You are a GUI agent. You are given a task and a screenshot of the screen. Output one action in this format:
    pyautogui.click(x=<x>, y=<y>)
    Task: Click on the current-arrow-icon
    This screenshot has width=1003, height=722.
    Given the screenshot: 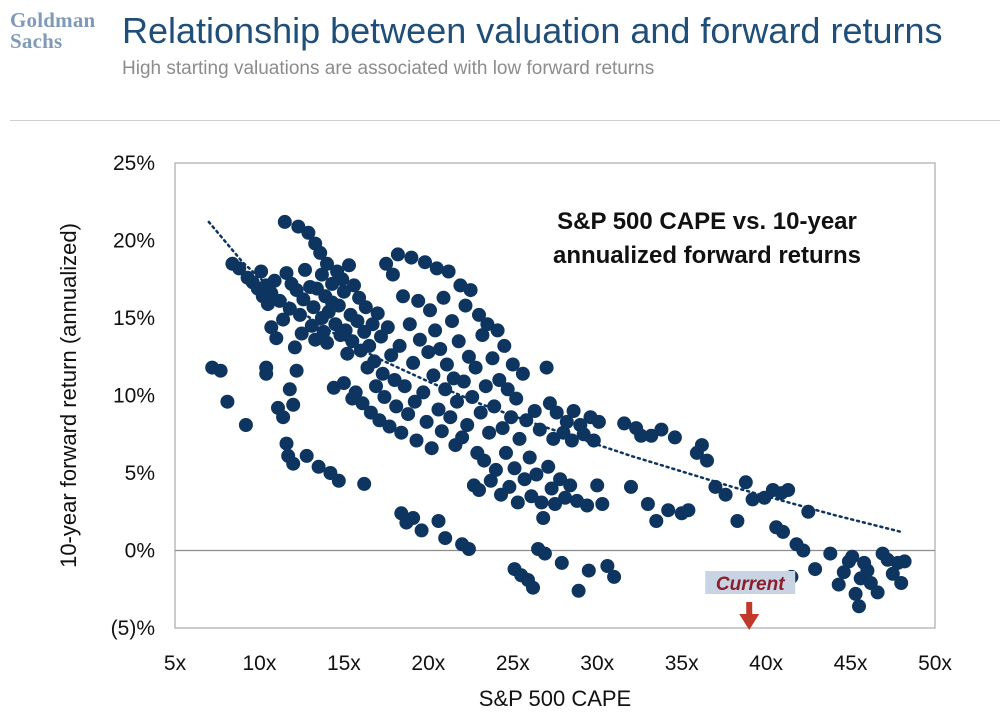 What is the action you would take?
    pyautogui.click(x=749, y=622)
    